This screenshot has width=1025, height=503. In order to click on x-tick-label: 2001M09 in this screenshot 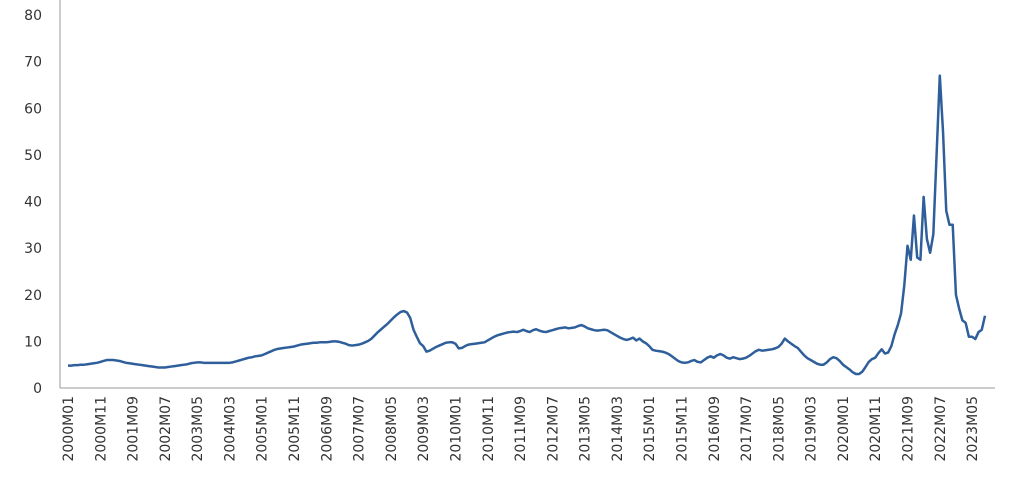, I will do `click(134, 429)`.